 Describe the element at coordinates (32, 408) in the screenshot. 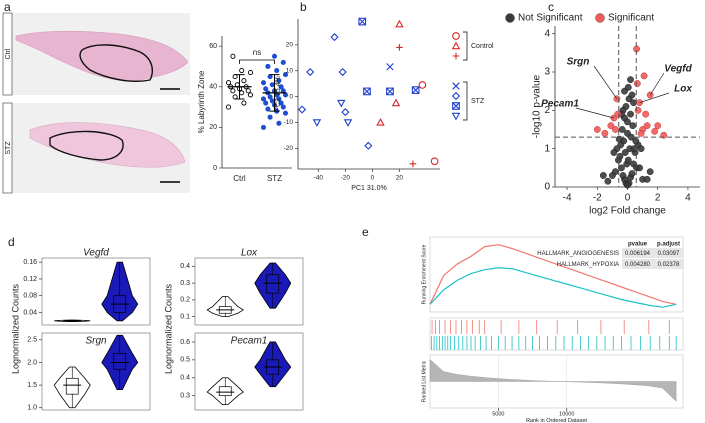

I see `y-tick-label: 1.0` at that location.